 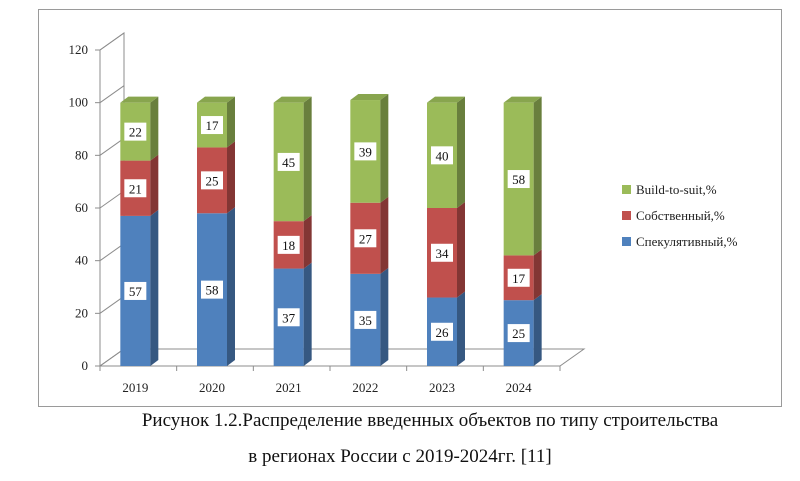 I want to click on y-tick-label: 60, so click(x=81, y=207).